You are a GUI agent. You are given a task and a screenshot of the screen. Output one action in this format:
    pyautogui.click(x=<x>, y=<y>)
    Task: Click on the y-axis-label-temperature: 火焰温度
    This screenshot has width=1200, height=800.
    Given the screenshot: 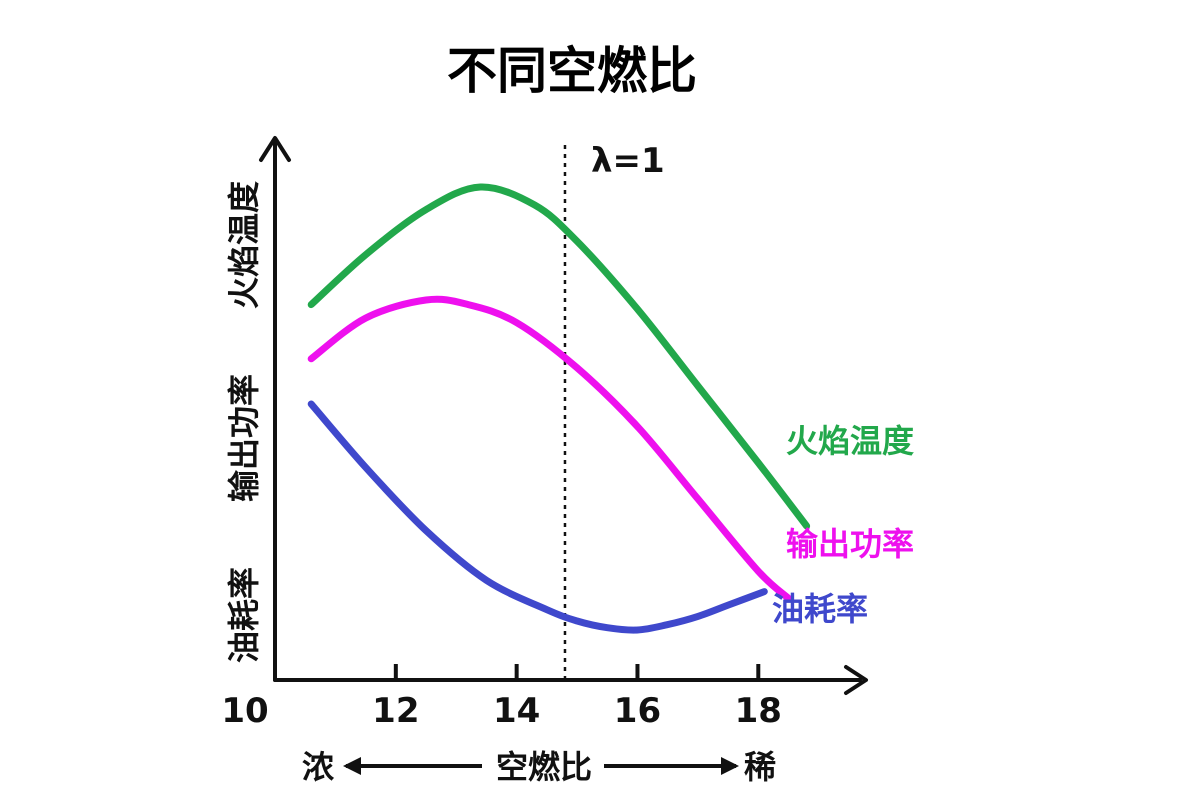 What is the action you would take?
    pyautogui.click(x=244, y=245)
    